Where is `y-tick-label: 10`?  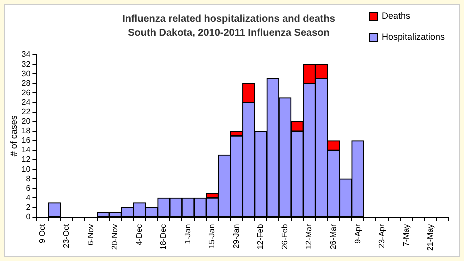 y-tick-label: 10 is located at coordinates (27, 169).